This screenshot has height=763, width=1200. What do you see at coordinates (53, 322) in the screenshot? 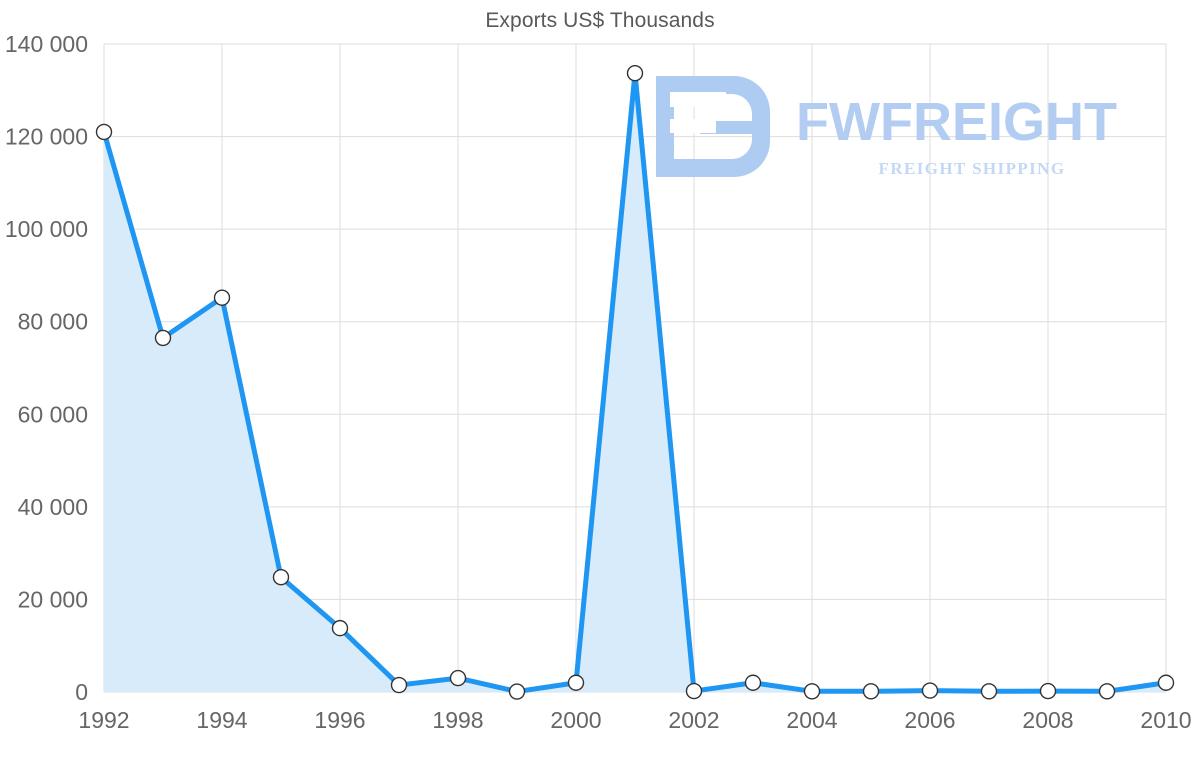
I see `y-axis-tick-label: 80 000` at bounding box center [53, 322].